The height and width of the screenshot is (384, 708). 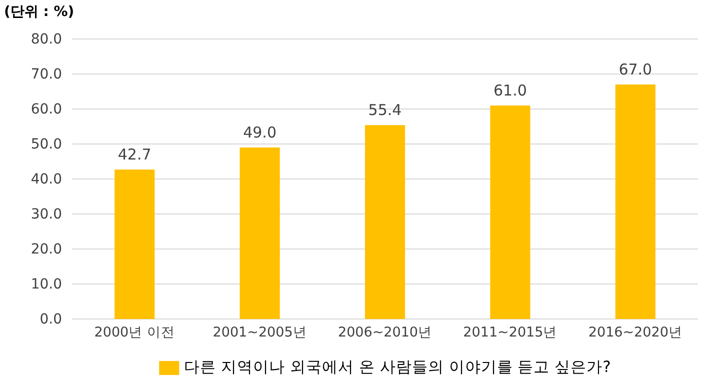 What do you see at coordinates (46, 214) in the screenshot?
I see `y-tick-label: 30.0` at bounding box center [46, 214].